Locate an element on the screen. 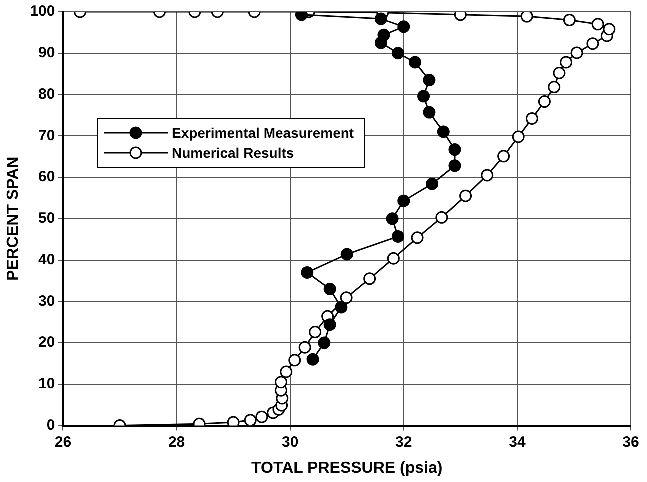 This screenshot has height=482, width=647. y-tick-label: 80 is located at coordinates (47, 94).